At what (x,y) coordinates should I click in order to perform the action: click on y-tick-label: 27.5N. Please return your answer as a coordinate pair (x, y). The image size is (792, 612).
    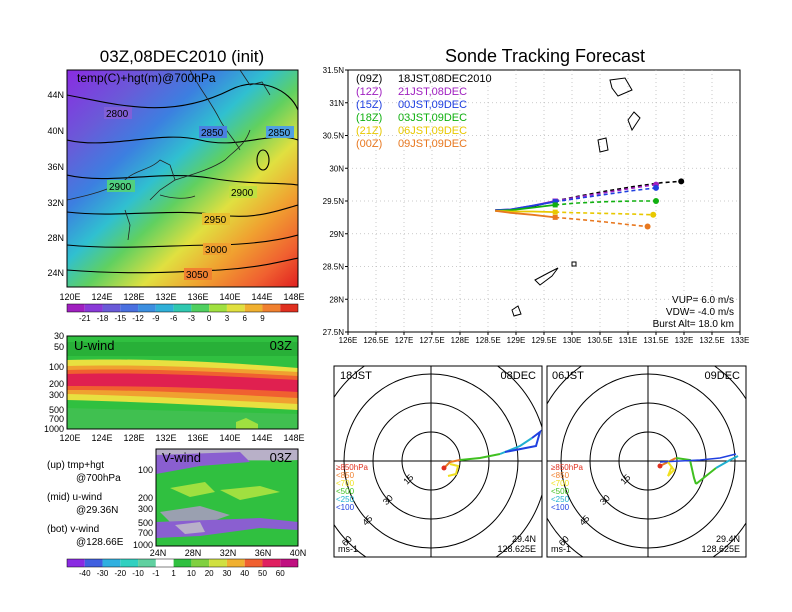
    Looking at the image, I should click on (334, 332).